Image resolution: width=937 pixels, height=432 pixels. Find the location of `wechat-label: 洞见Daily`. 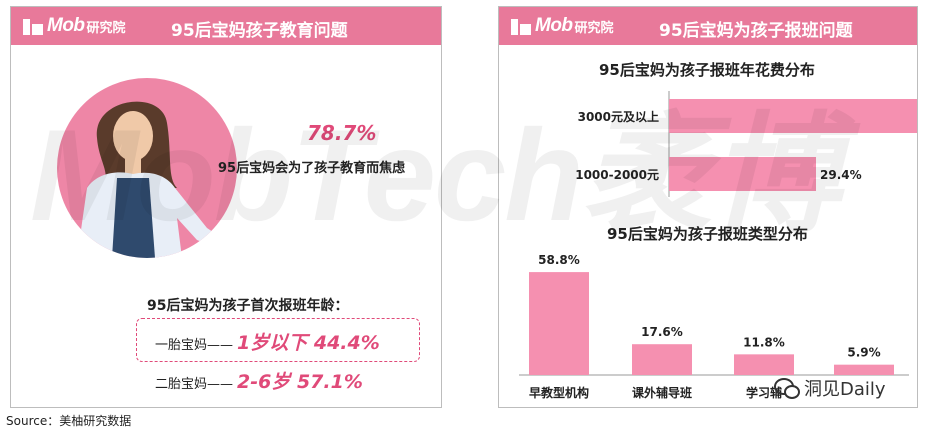

wechat-label: 洞见Daily is located at coordinates (845, 389).